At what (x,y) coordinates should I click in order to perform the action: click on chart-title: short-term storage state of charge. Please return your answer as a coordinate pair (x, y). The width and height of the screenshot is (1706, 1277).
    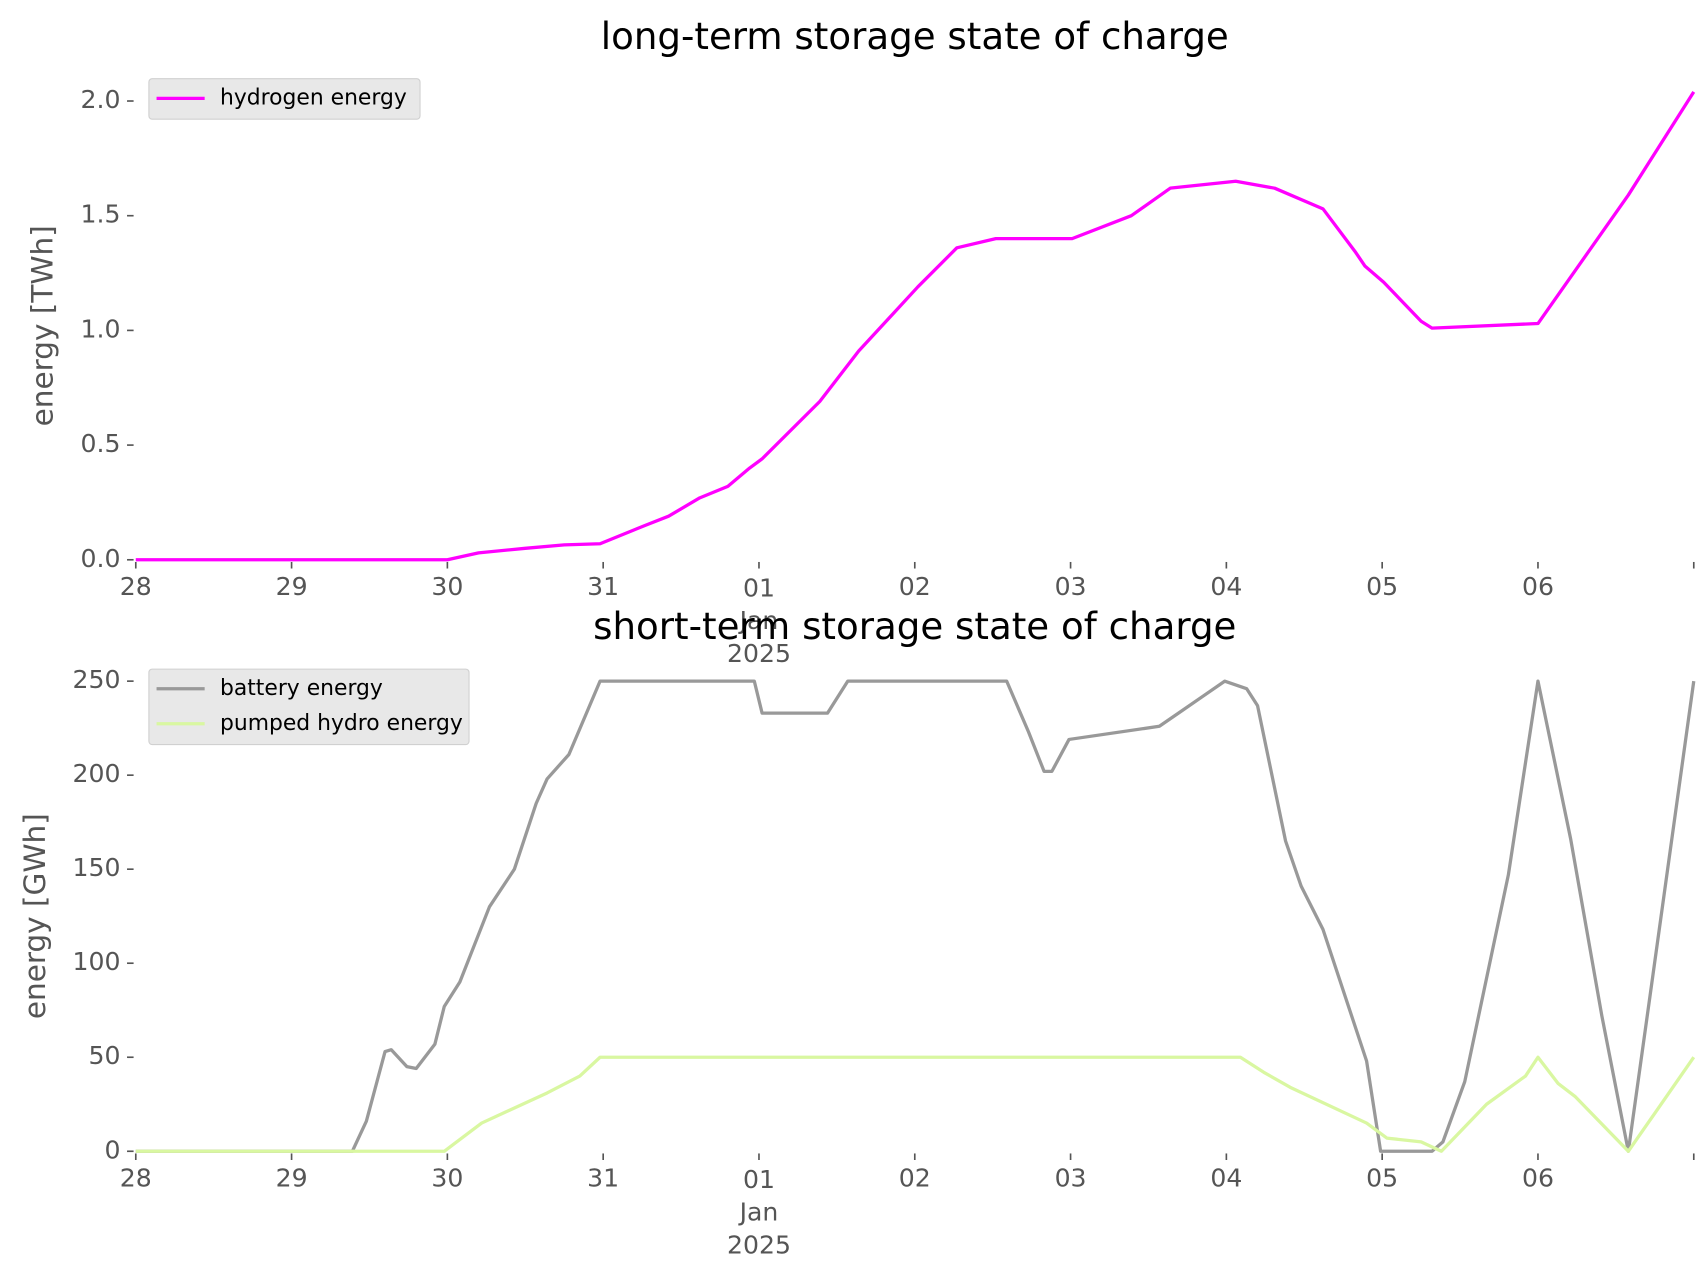
    Looking at the image, I should click on (914, 626).